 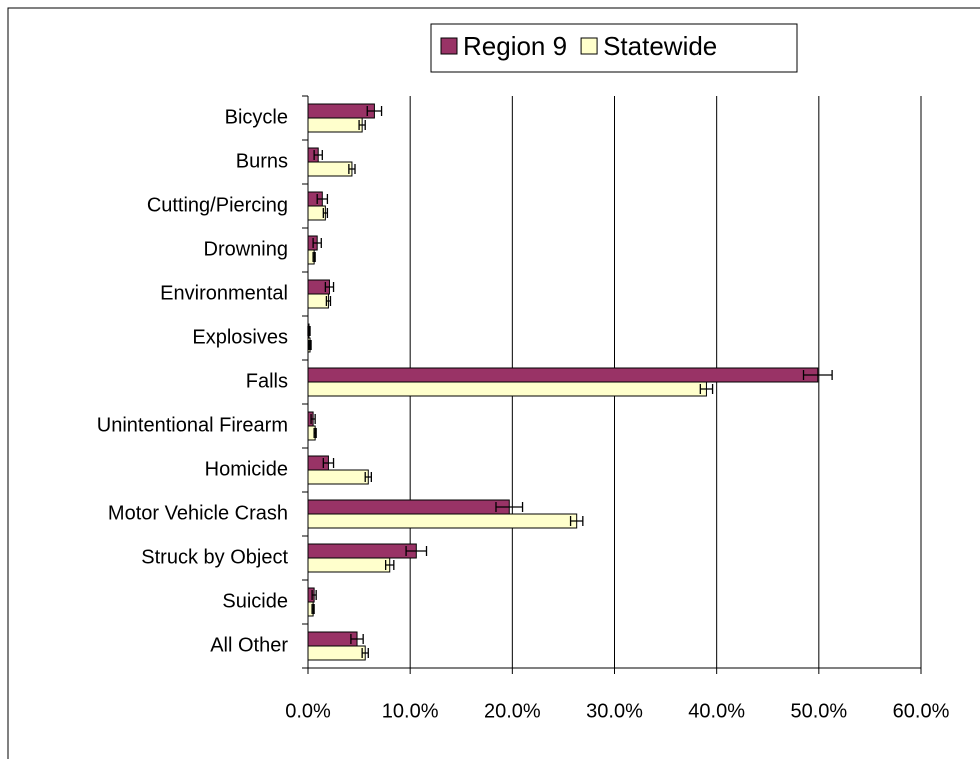 I want to click on x-tick-label: 60.0%, so click(x=921, y=711).